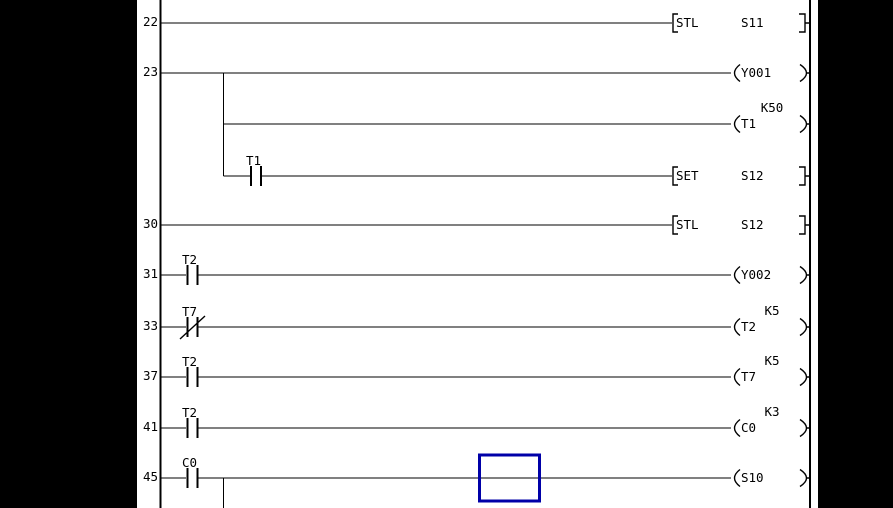 The height and width of the screenshot is (508, 893). What do you see at coordinates (189, 462) in the screenshot?
I see `contact-label: C0` at bounding box center [189, 462].